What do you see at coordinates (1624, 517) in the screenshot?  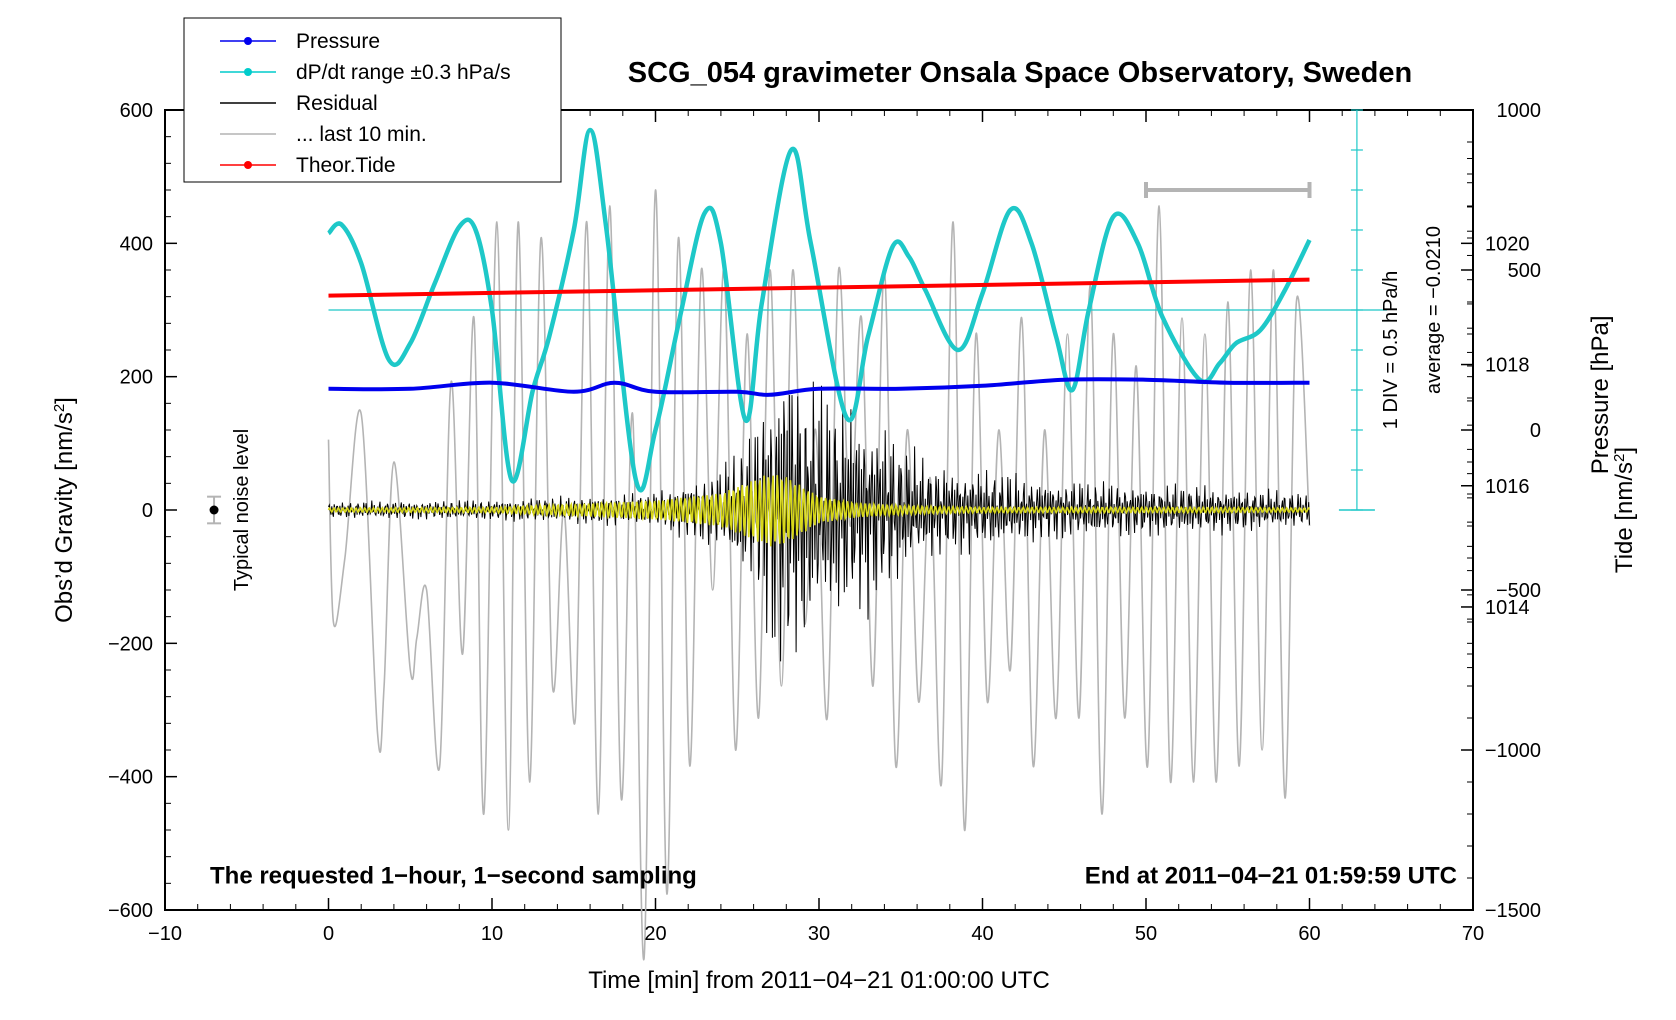 I see `tide-axis-title-main: Tide [nm/s` at bounding box center [1624, 517].